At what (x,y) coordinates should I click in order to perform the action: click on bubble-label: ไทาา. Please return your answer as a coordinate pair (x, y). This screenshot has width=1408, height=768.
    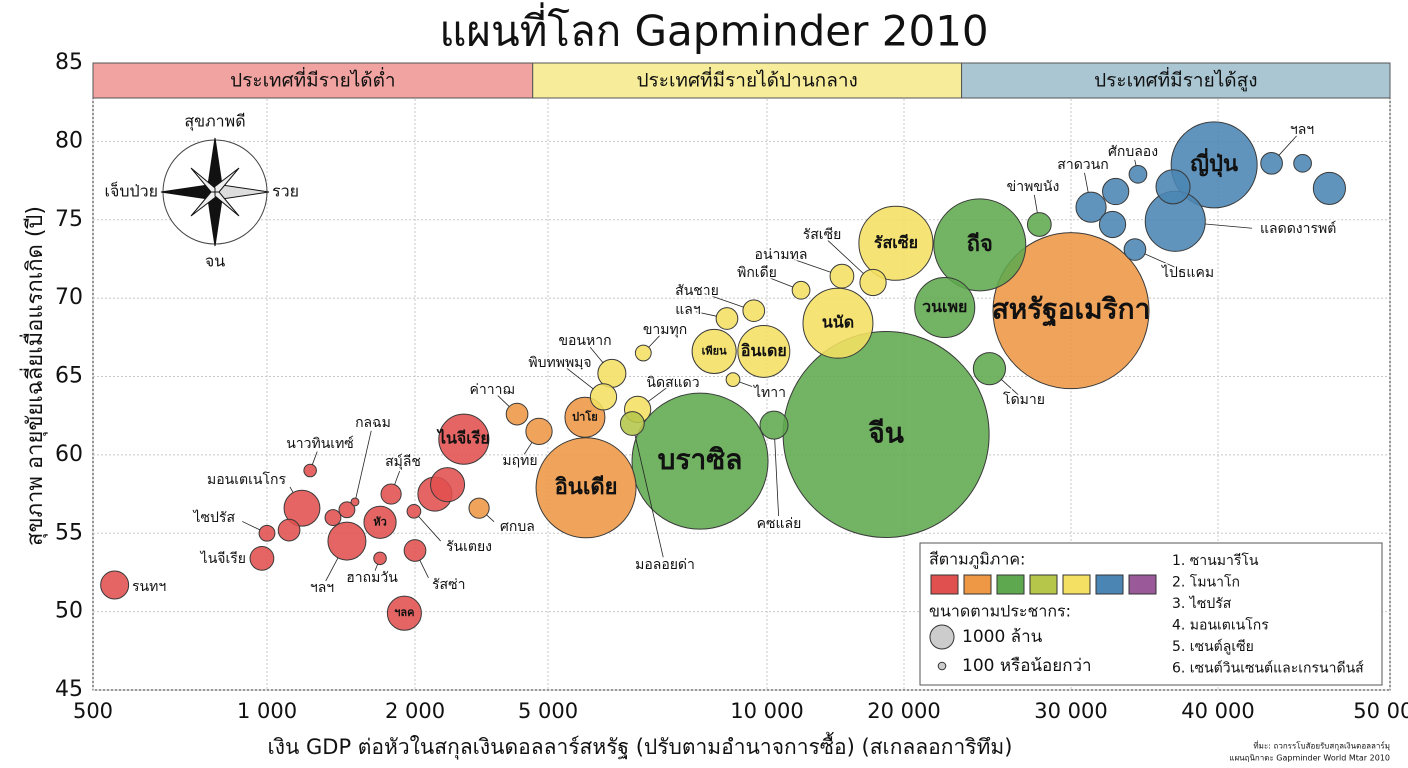
    Looking at the image, I should click on (769, 392).